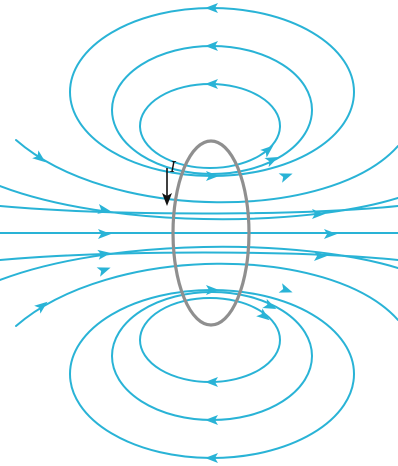  Describe the element at coordinates (173, 167) in the screenshot. I see `current-label: I` at that location.